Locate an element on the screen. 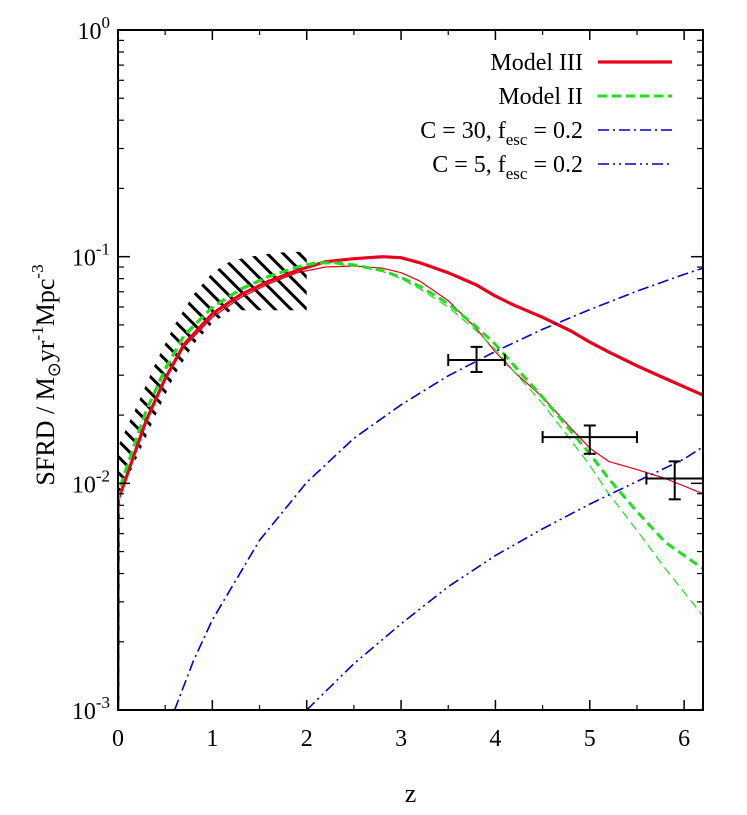 The height and width of the screenshot is (815, 747). x-tick-label: 1 is located at coordinates (212, 739).